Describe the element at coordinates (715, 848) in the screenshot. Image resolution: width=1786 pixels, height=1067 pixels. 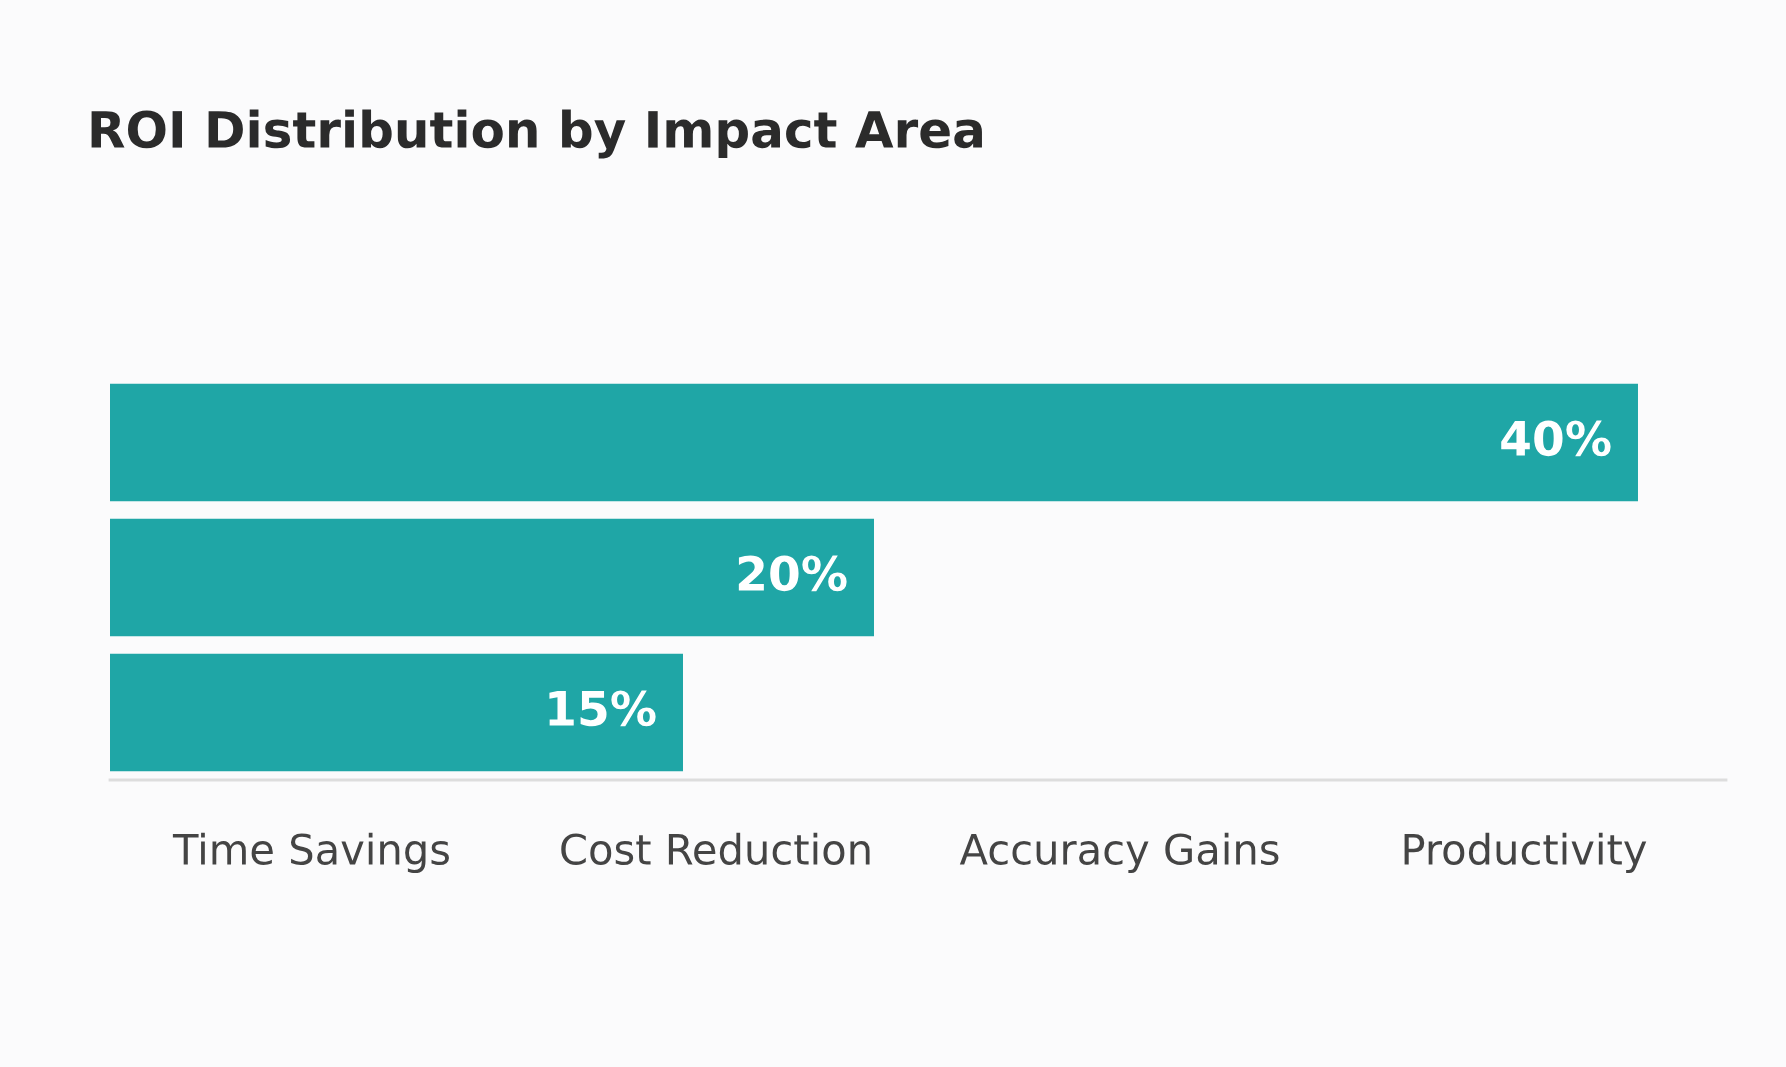
I see `text: Cost Reduction` at that location.